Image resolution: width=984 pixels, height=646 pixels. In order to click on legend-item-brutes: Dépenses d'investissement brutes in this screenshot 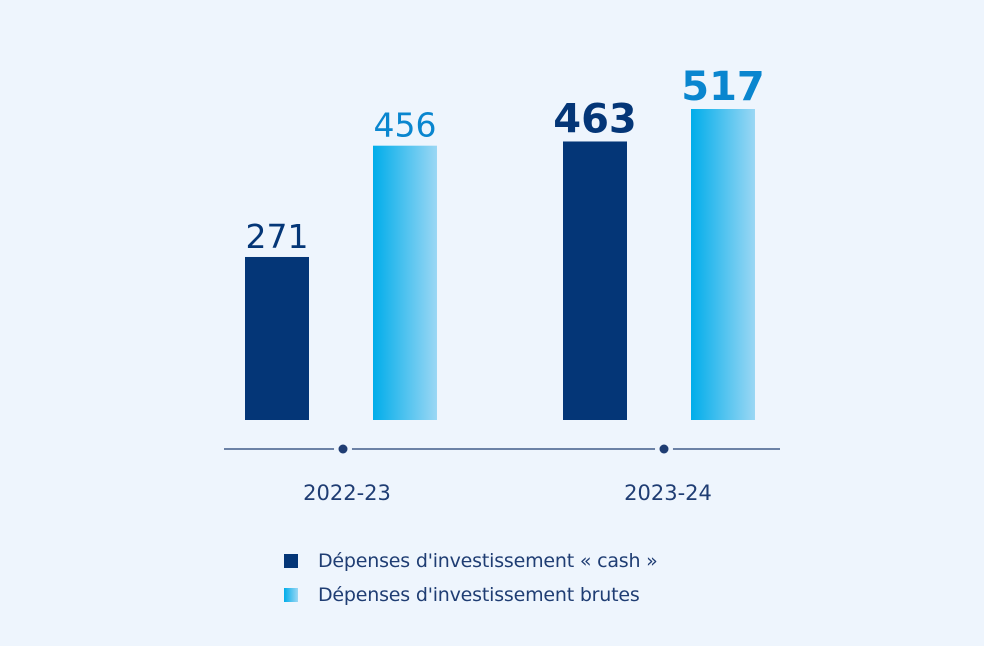, I will do `click(534, 595)`.